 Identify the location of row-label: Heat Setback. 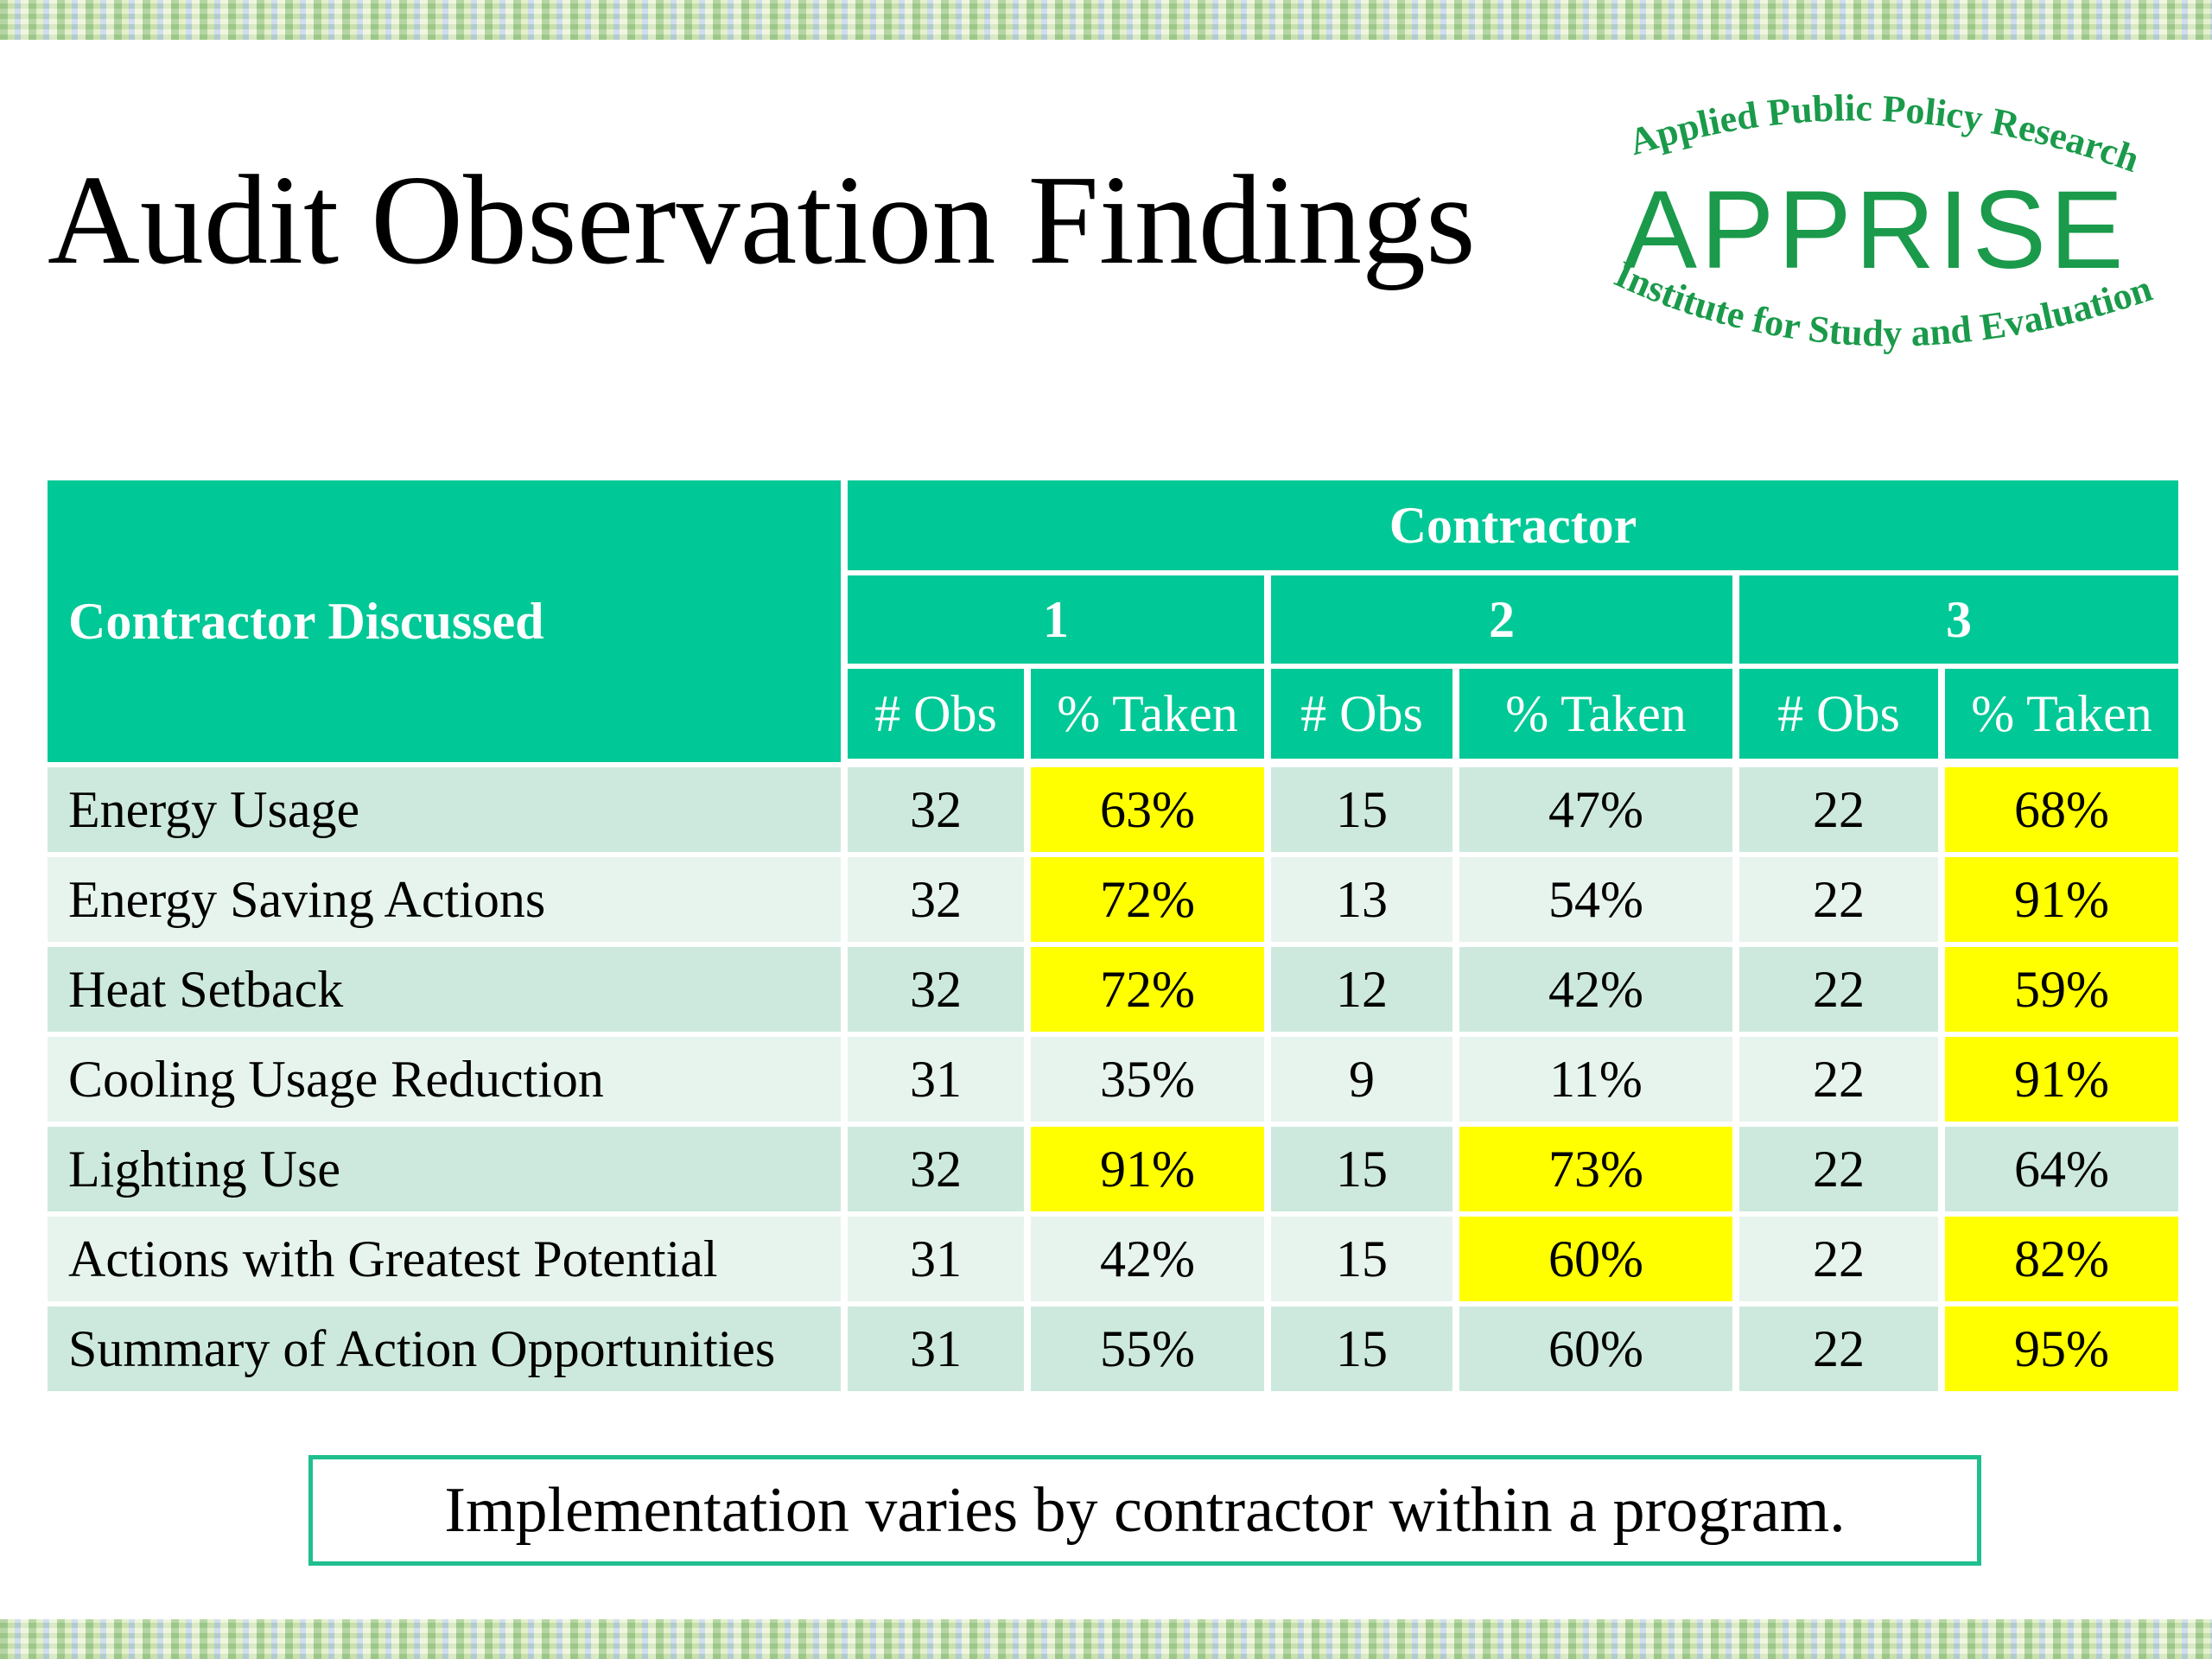
(448, 992).